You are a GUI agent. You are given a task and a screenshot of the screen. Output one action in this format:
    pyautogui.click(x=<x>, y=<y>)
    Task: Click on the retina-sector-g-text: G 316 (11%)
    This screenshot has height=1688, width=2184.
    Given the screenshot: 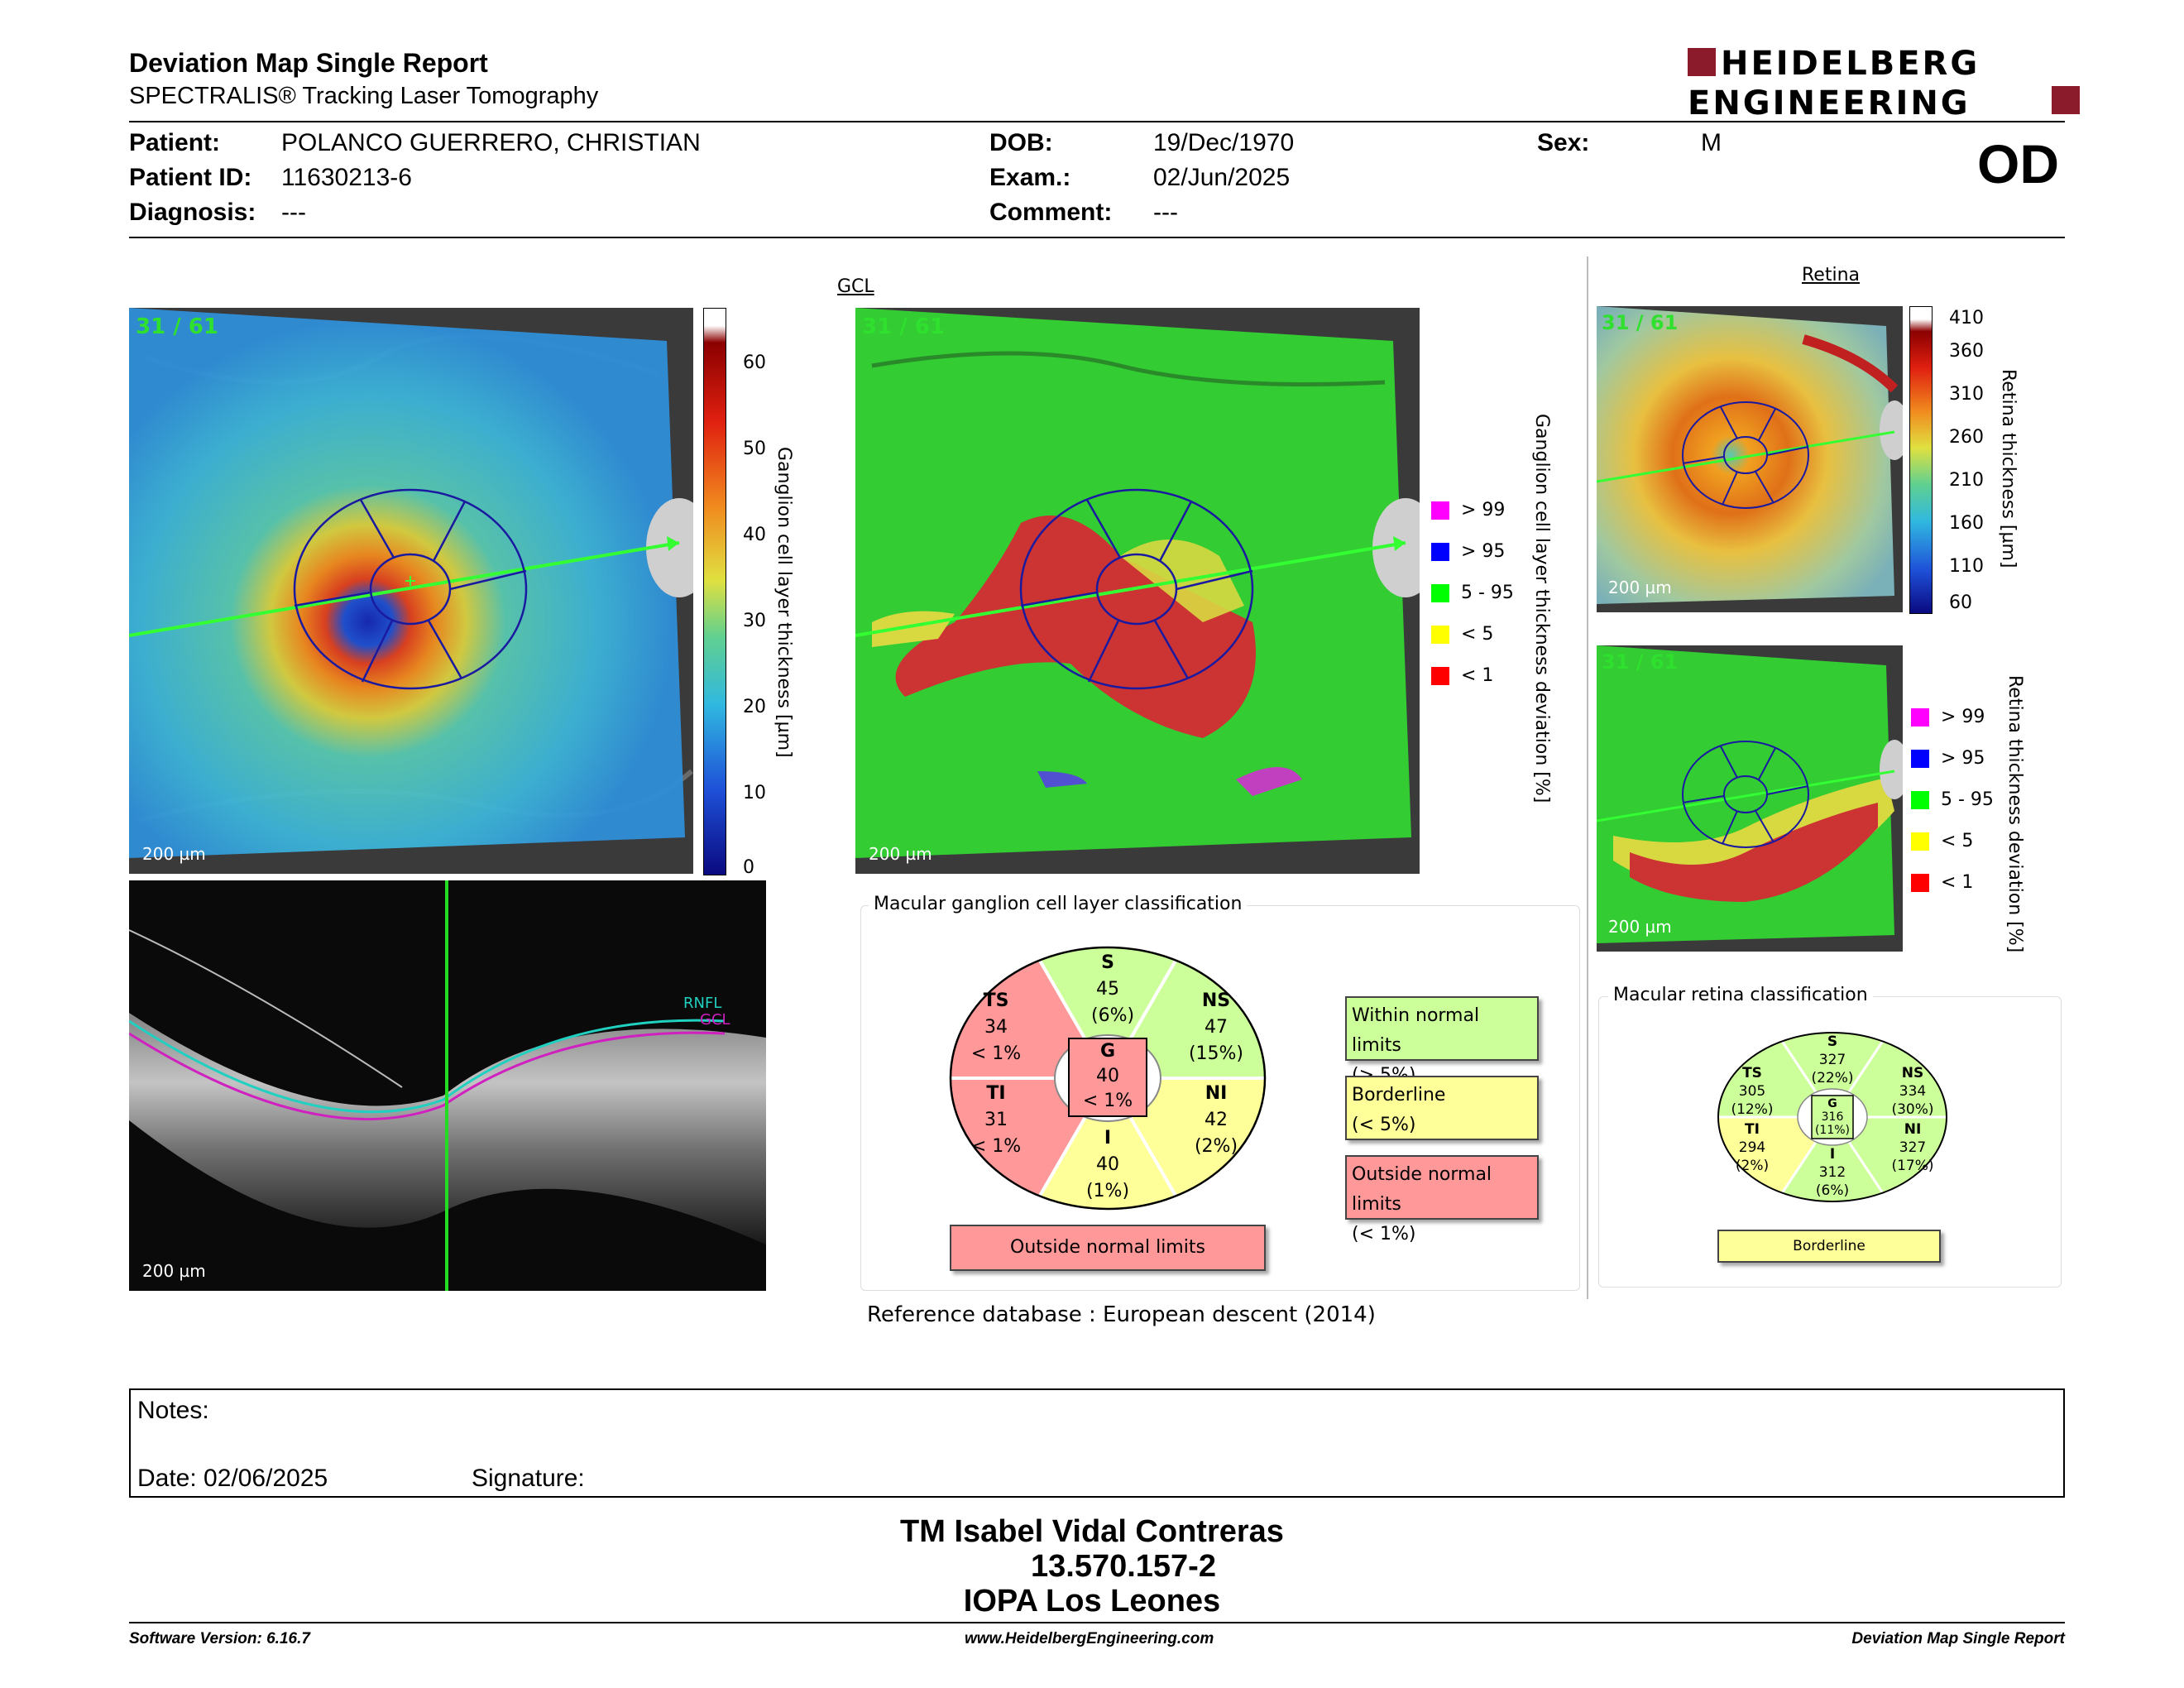 What is the action you would take?
    pyautogui.click(x=1832, y=1117)
    